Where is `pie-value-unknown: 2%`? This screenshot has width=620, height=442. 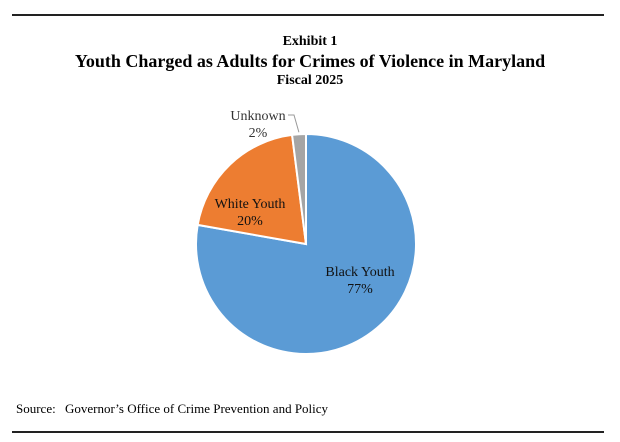
pie-value-unknown: 2% is located at coordinates (258, 133).